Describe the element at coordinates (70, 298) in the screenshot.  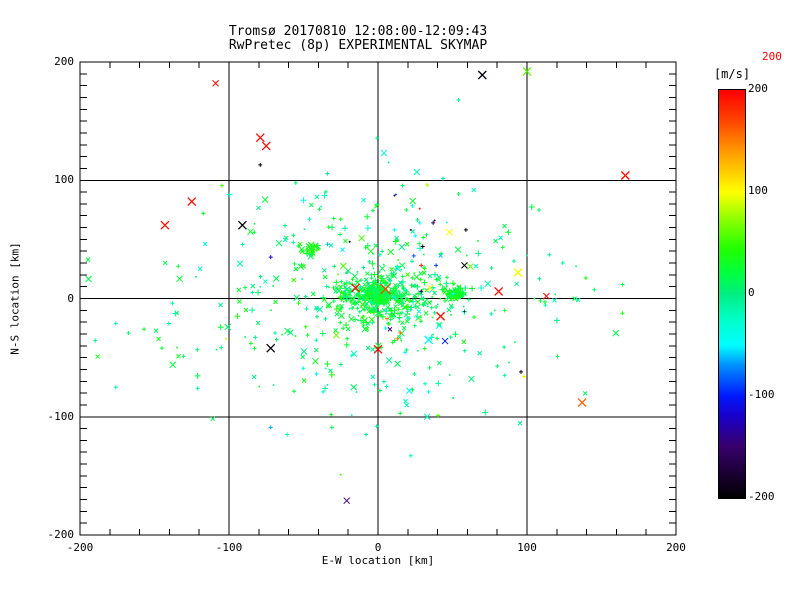
I see `y-tick-label: 0` at that location.